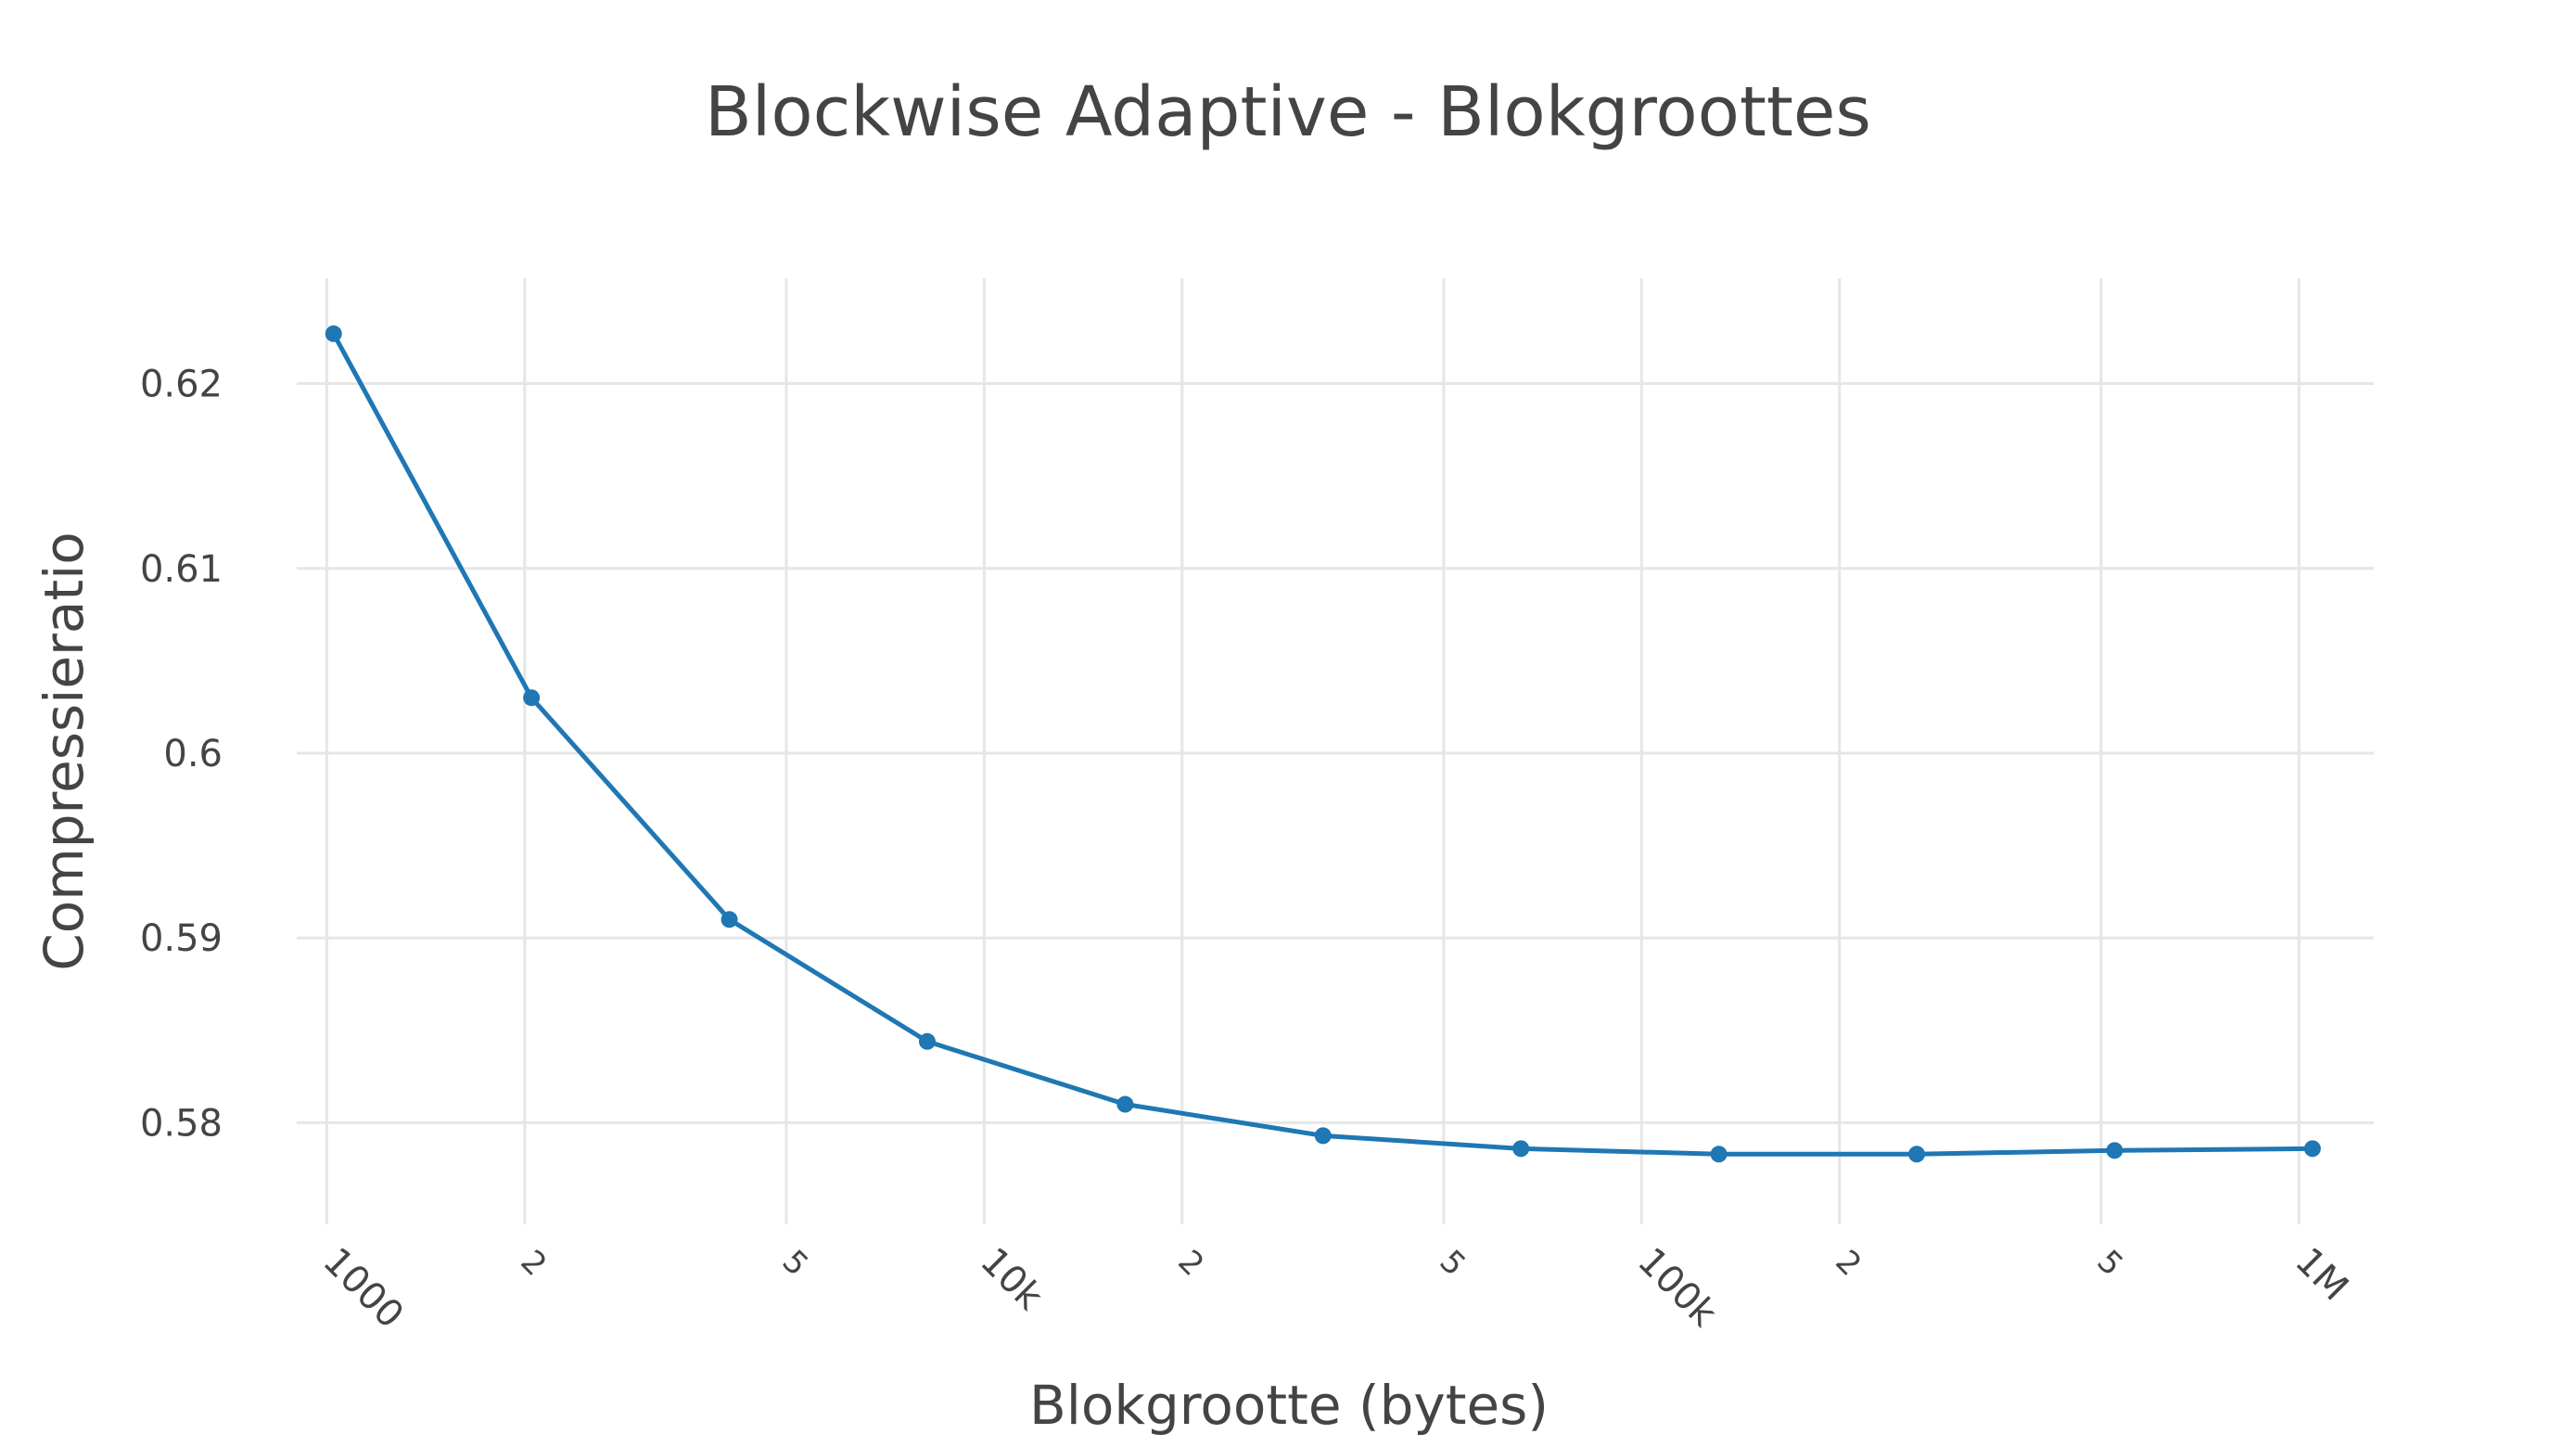 Image resolution: width=2576 pixels, height=1447 pixels. What do you see at coordinates (1289, 1405) in the screenshot?
I see `x-axis-title: Blokgrootte (bytes)` at bounding box center [1289, 1405].